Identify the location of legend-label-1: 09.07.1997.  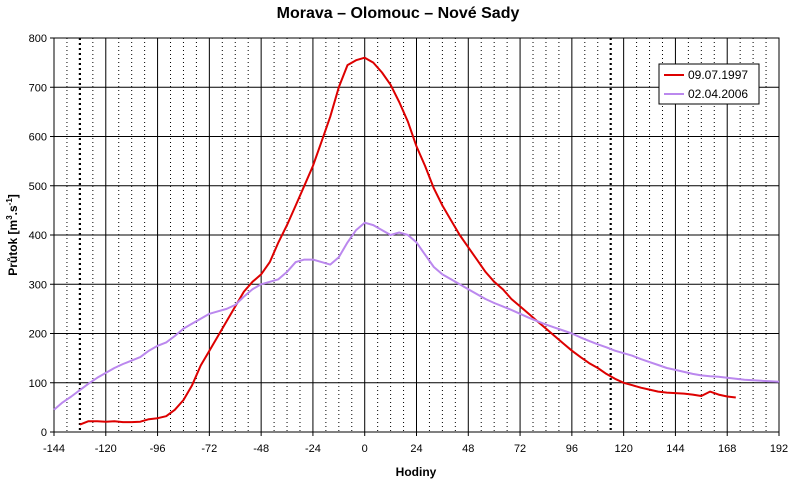
(718, 75).